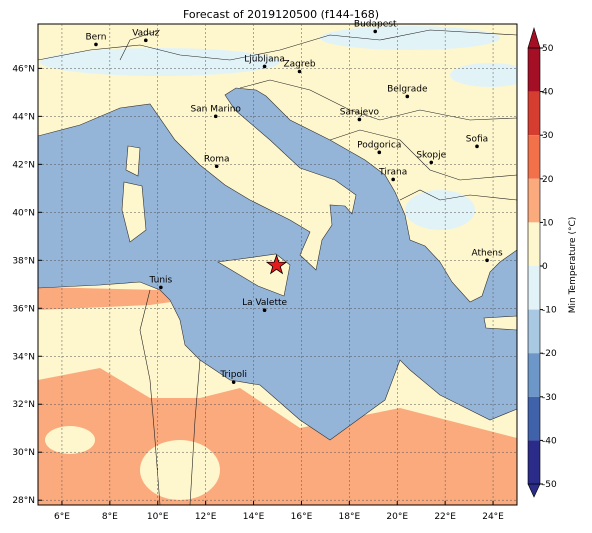 The height and width of the screenshot is (533, 592). What do you see at coordinates (534, 490) in the screenshot?
I see `colorbar-extend-bottom` at bounding box center [534, 490].